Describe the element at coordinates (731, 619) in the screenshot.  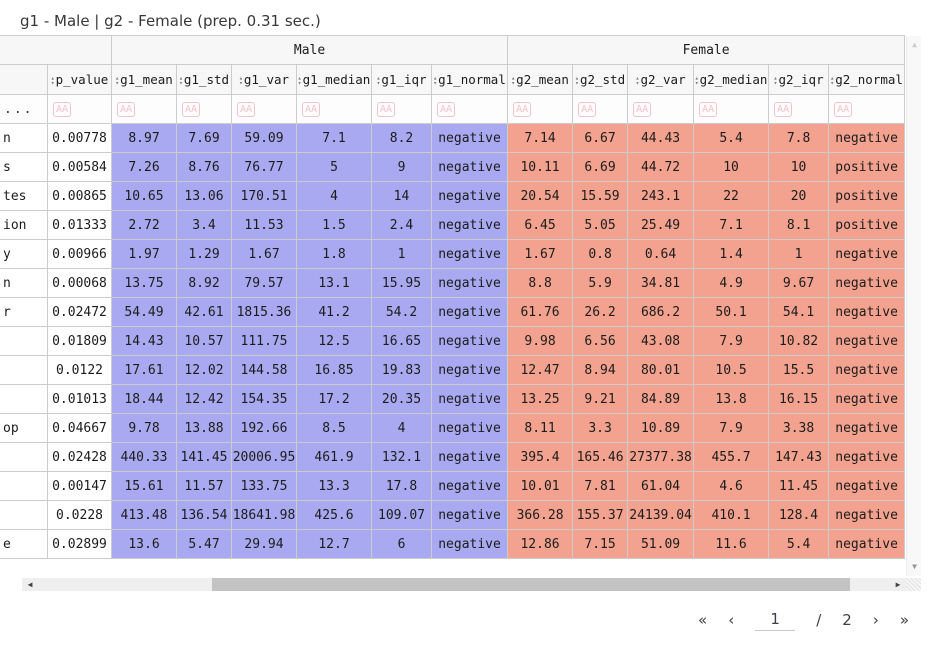
I see `prev-page-button: ‹` at that location.